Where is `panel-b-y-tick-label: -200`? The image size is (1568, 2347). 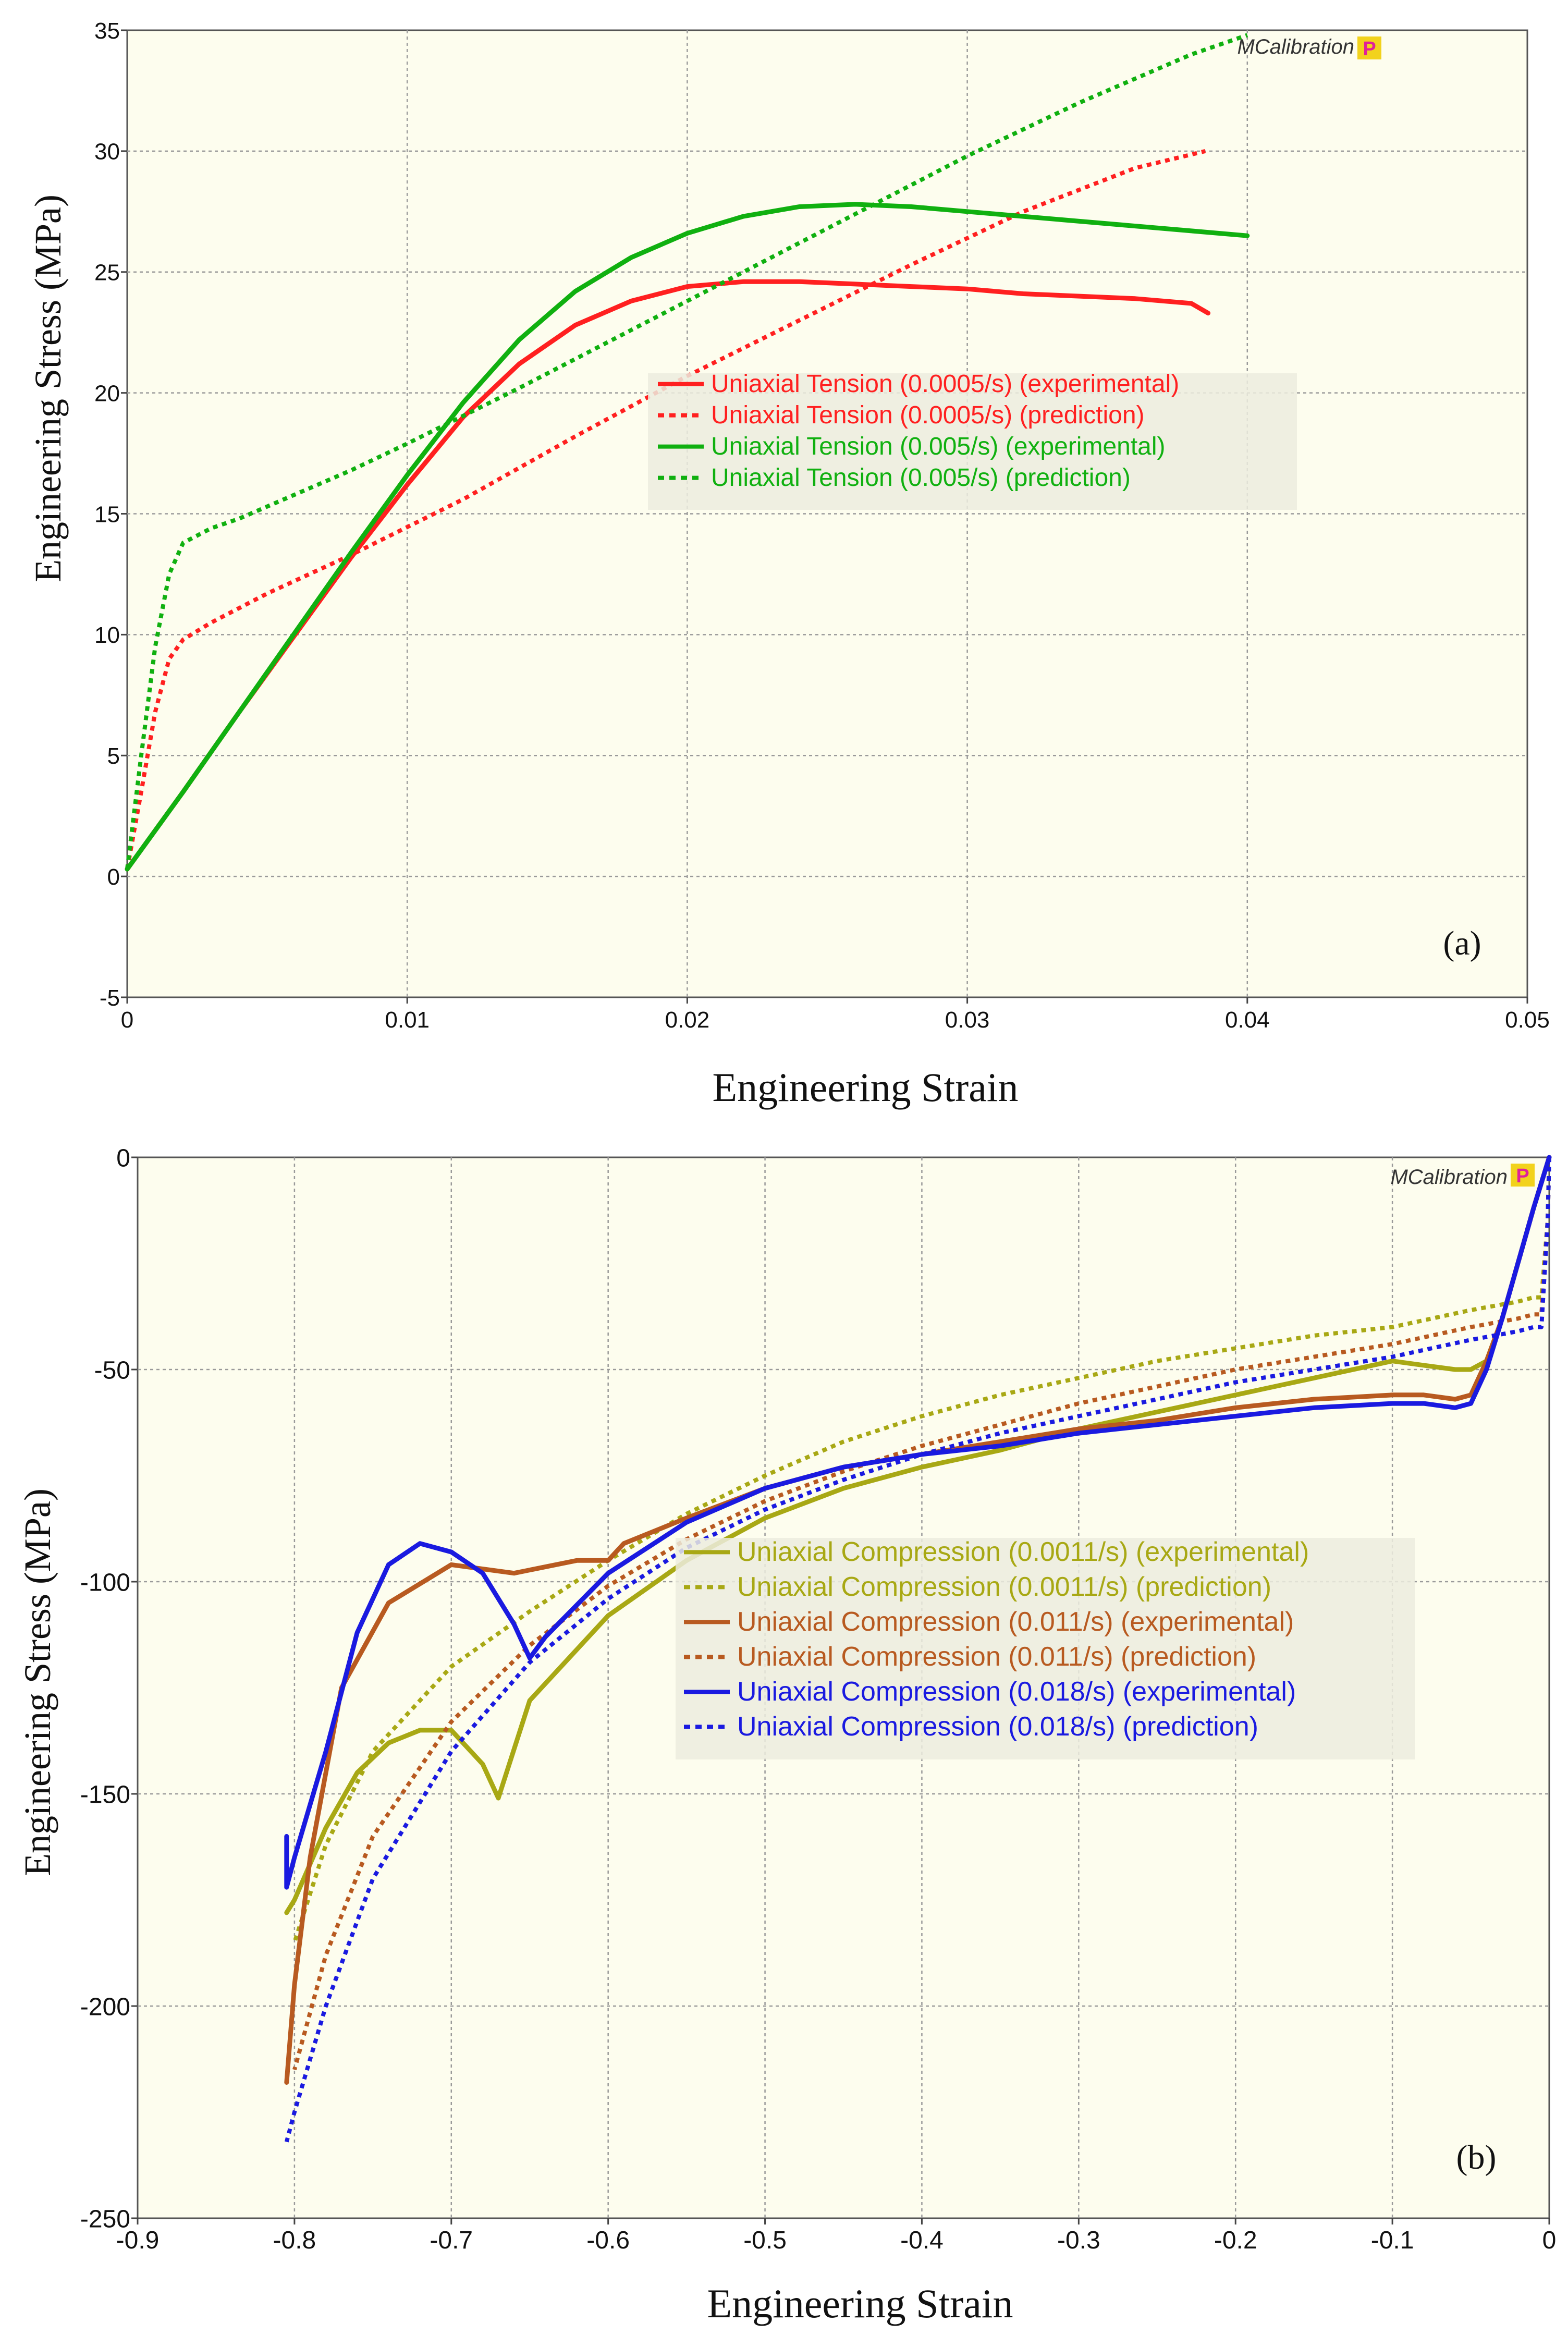
panel-b-y-tick-label: -200 is located at coordinates (105, 2007).